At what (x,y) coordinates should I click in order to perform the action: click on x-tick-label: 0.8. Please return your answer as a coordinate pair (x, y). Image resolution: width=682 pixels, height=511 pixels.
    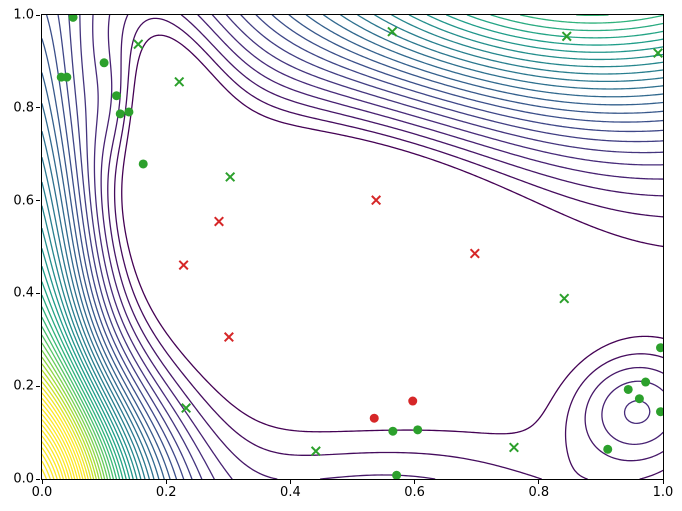
    Looking at the image, I should click on (539, 492).